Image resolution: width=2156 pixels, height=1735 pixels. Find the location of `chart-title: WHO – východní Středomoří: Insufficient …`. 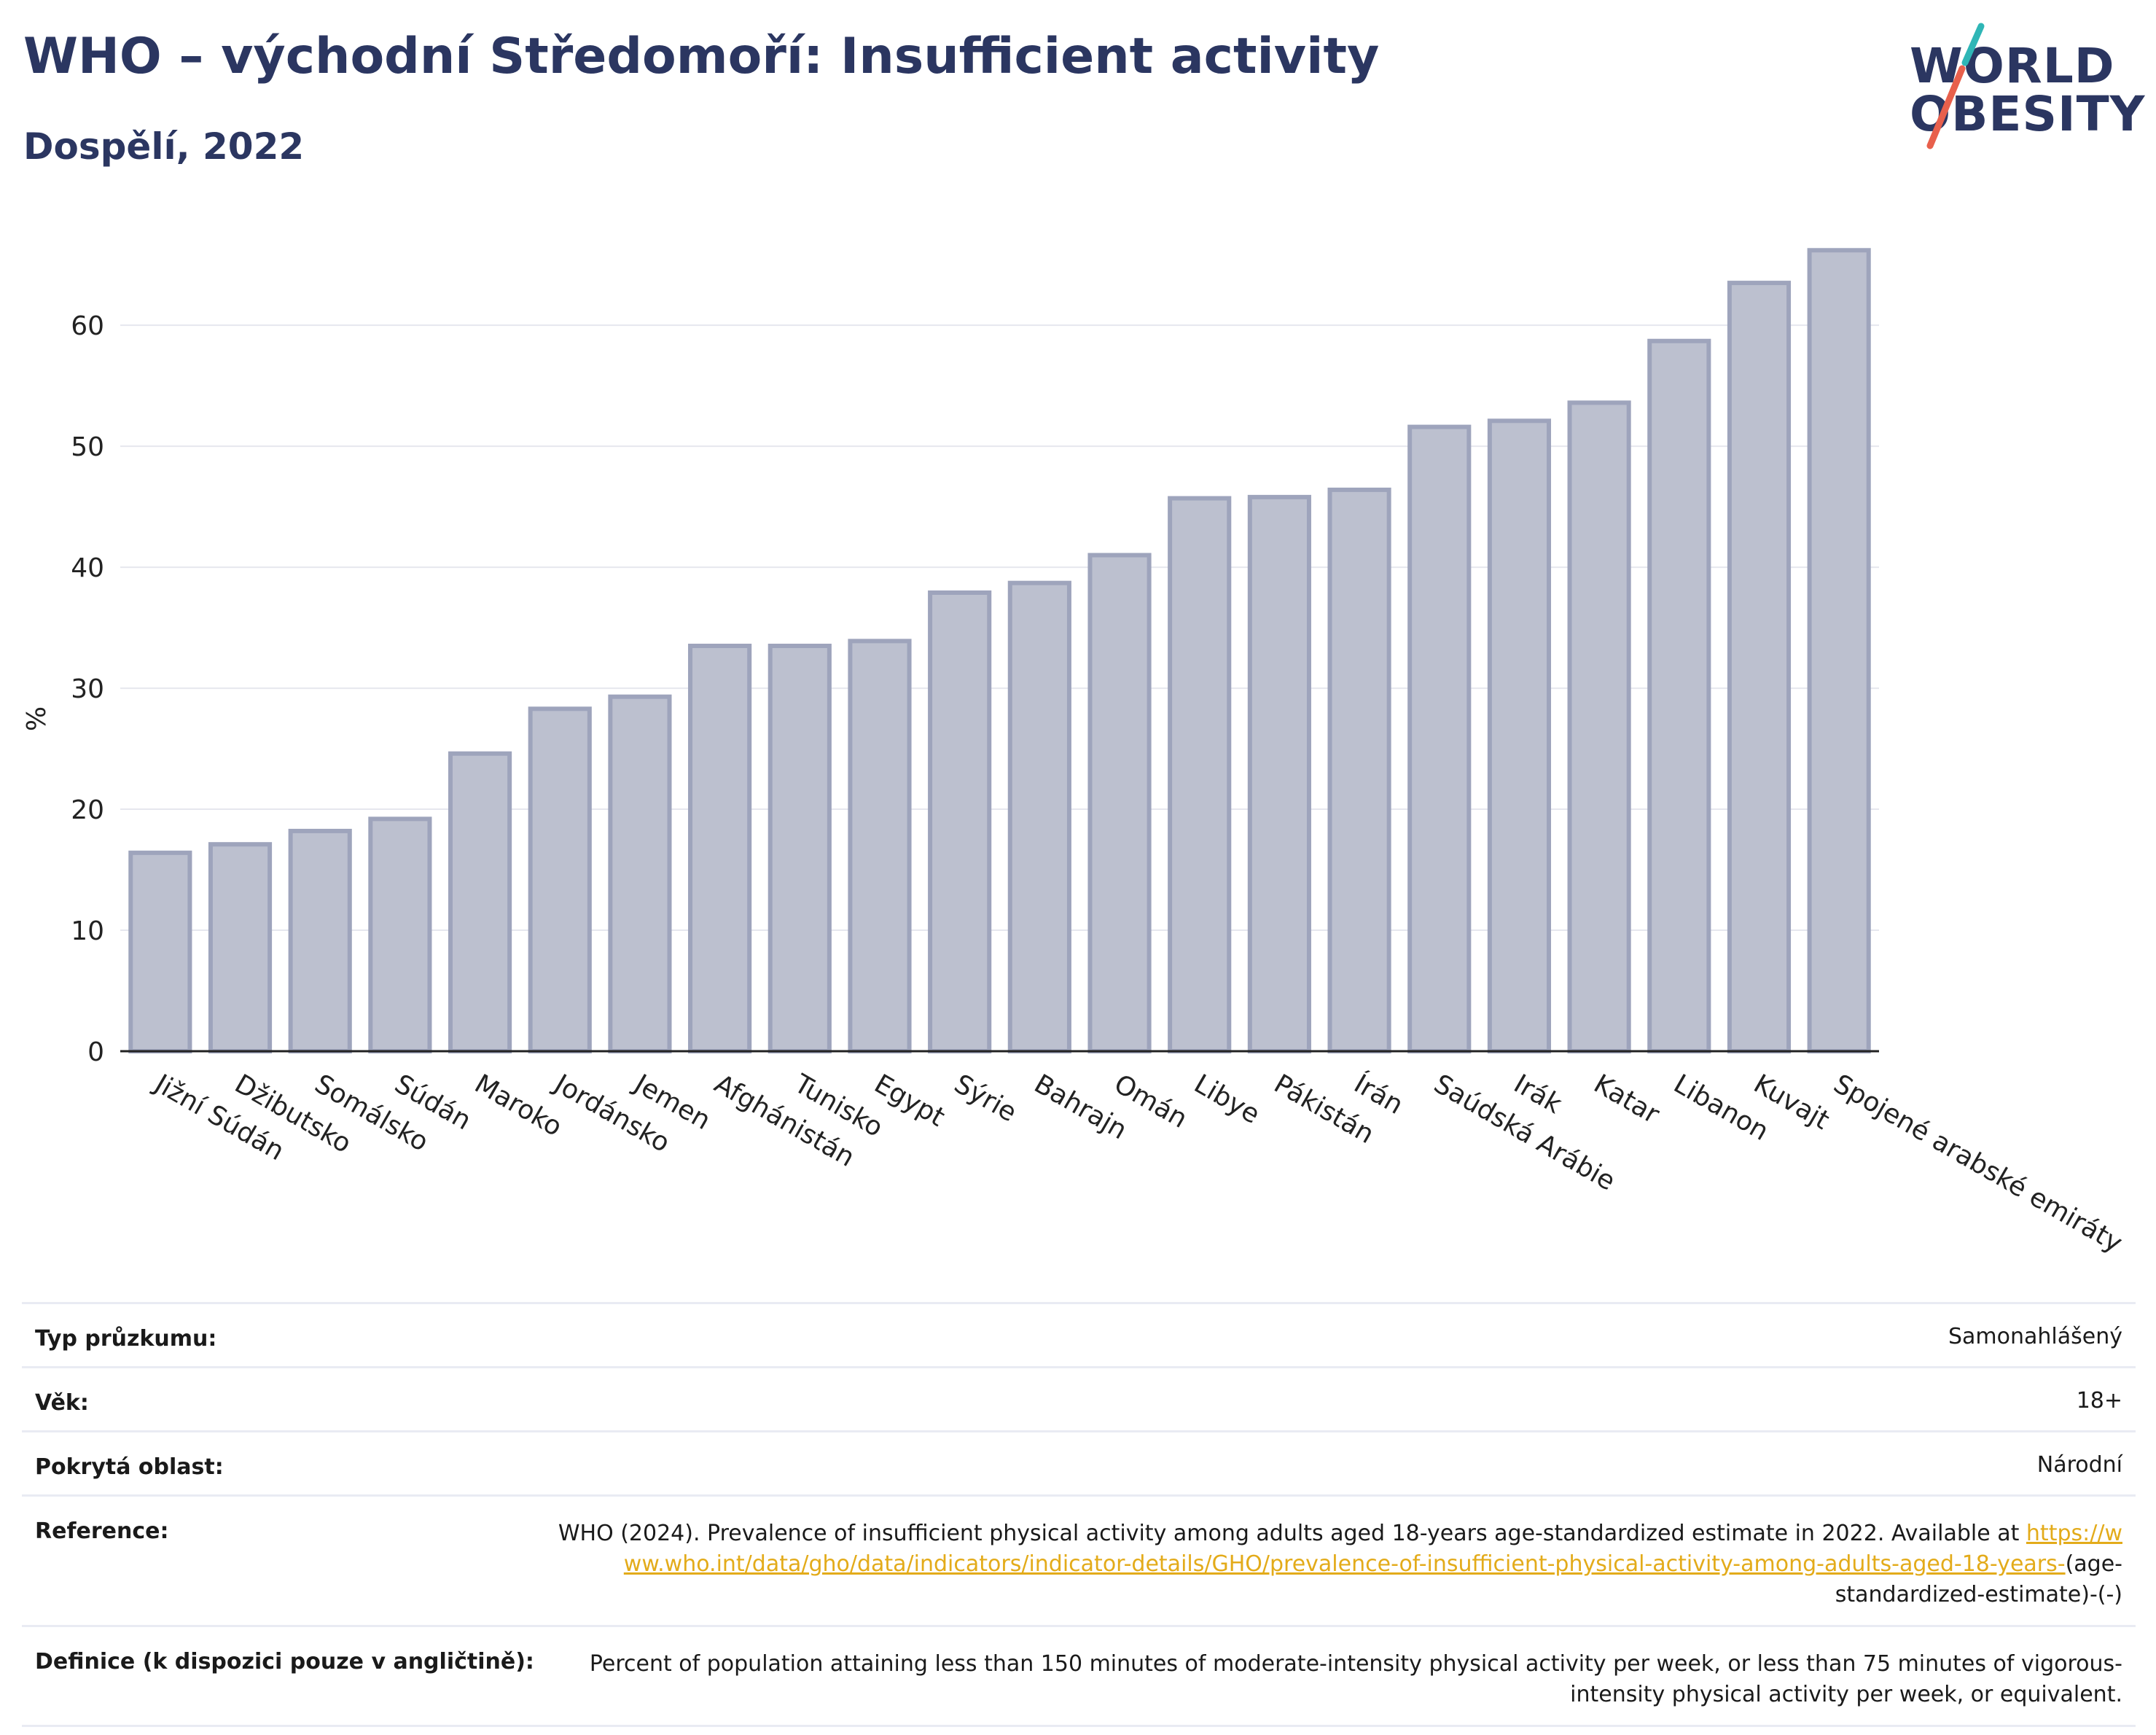

chart-title: WHO – východní Středomoří: Insufficient … is located at coordinates (702, 56).